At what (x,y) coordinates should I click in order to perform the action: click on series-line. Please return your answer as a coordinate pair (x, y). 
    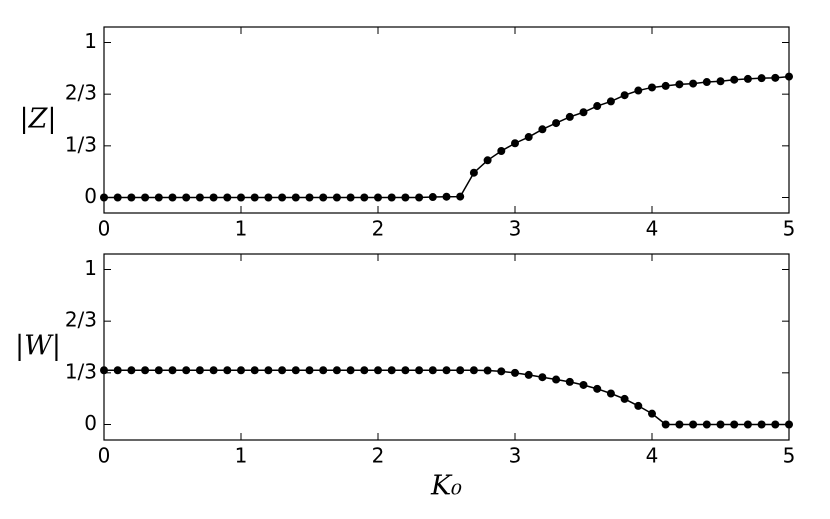
    Looking at the image, I should click on (446, 397).